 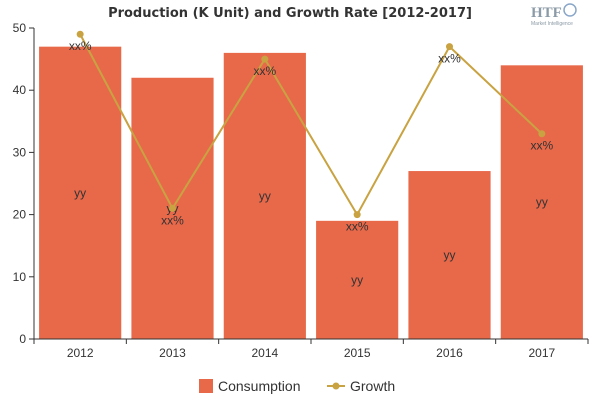 I want to click on y-tick-label: 0, so click(x=22, y=339).